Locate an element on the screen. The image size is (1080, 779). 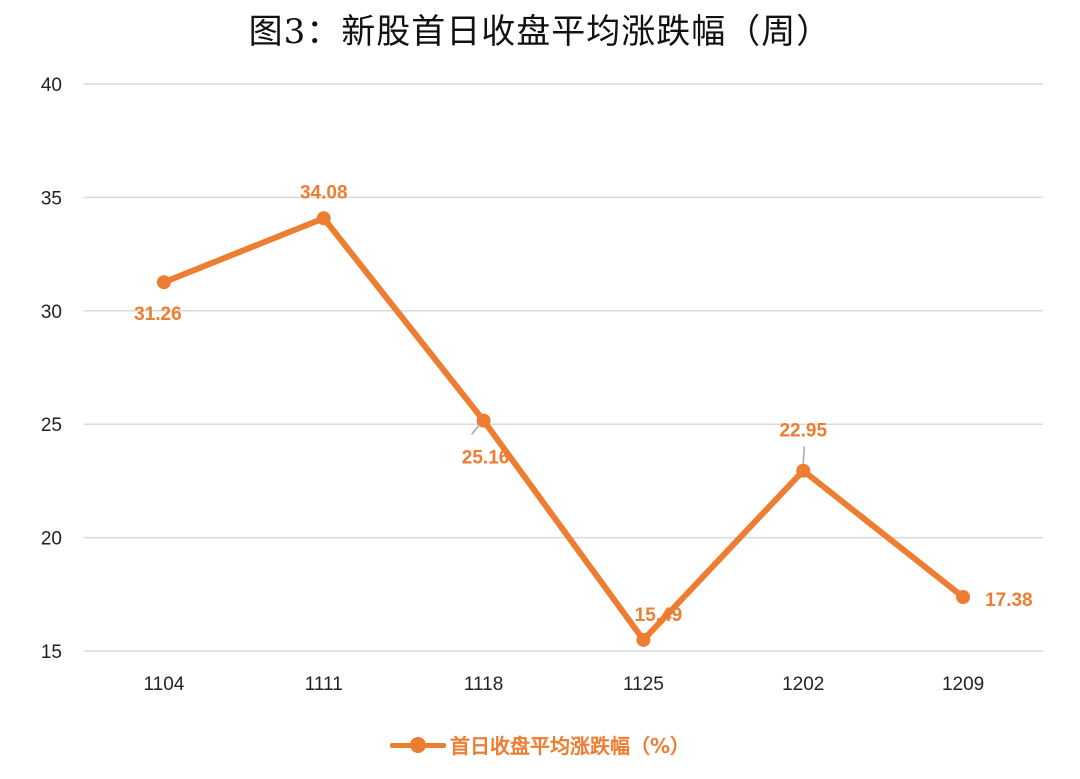
legend-swatch is located at coordinates (417, 745).